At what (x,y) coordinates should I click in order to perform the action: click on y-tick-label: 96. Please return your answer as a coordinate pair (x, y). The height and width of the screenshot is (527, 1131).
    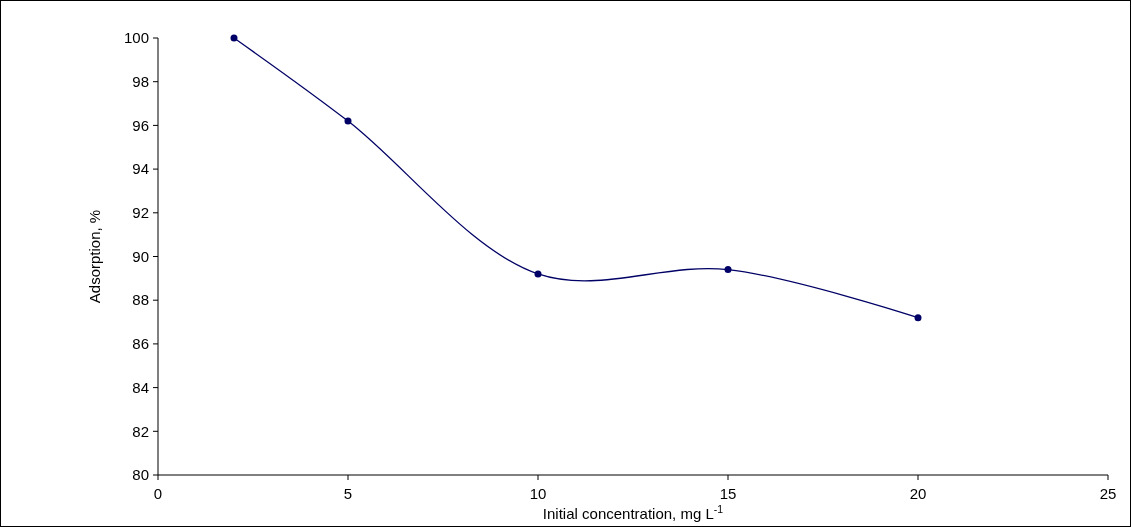
    Looking at the image, I should click on (140, 125).